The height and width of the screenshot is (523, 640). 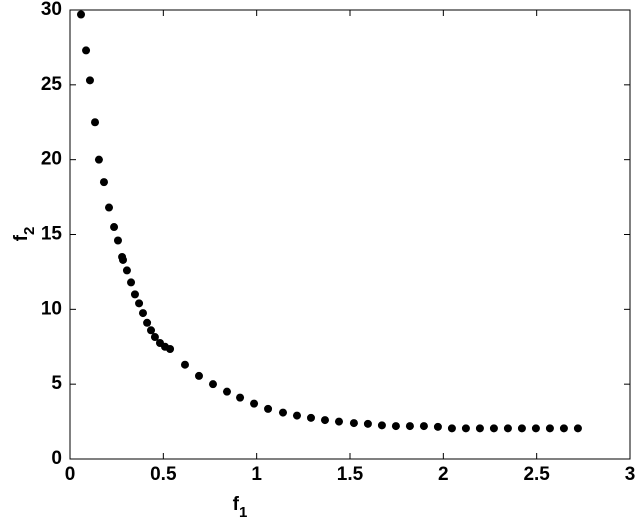 What do you see at coordinates (163, 474) in the screenshot?
I see `x-tick-label: 0.5` at bounding box center [163, 474].